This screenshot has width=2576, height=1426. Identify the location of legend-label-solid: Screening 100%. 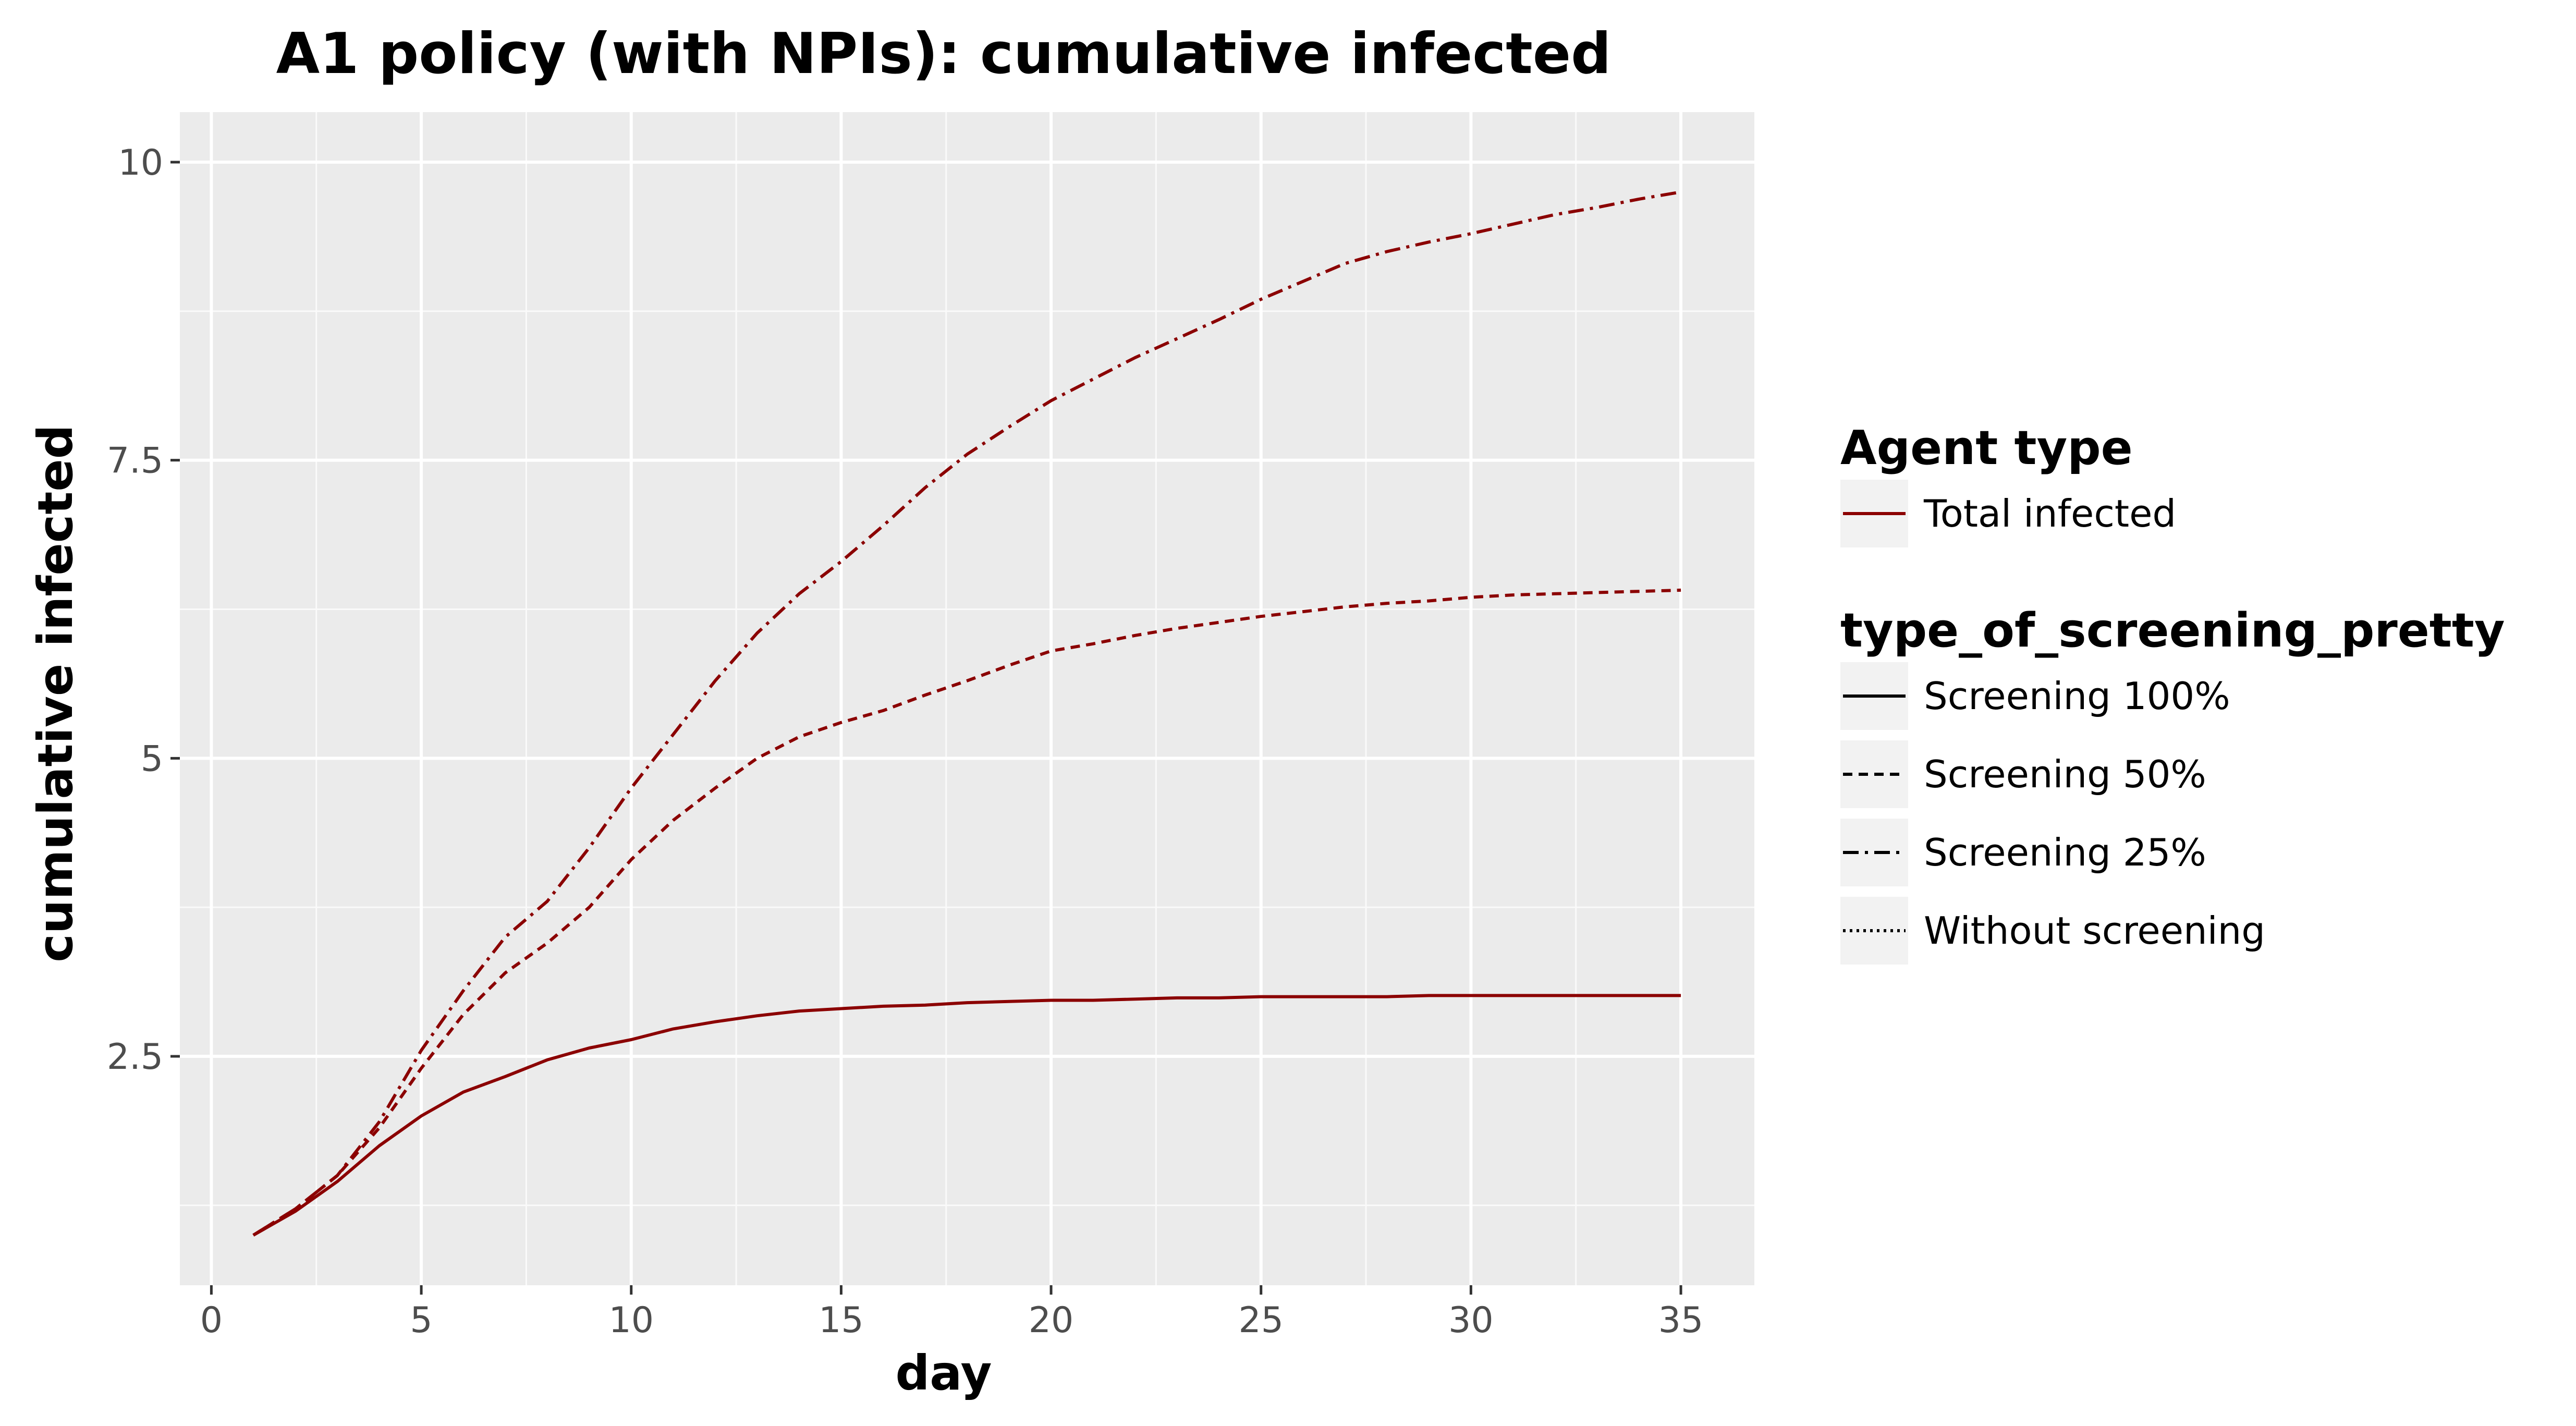
(2077, 696).